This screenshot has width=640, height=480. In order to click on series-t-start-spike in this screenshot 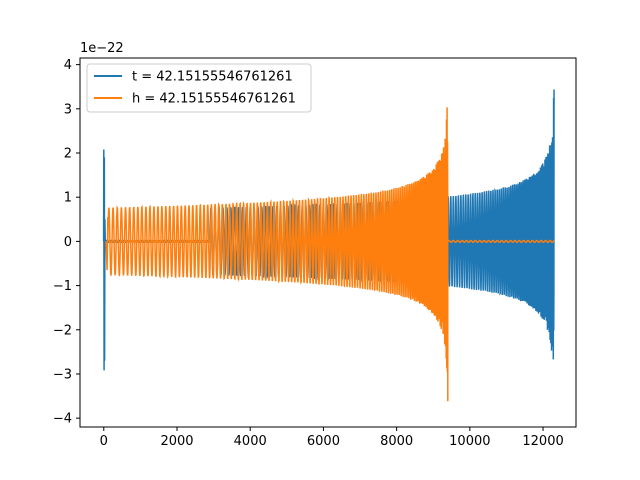, I will do `click(104, 260)`.